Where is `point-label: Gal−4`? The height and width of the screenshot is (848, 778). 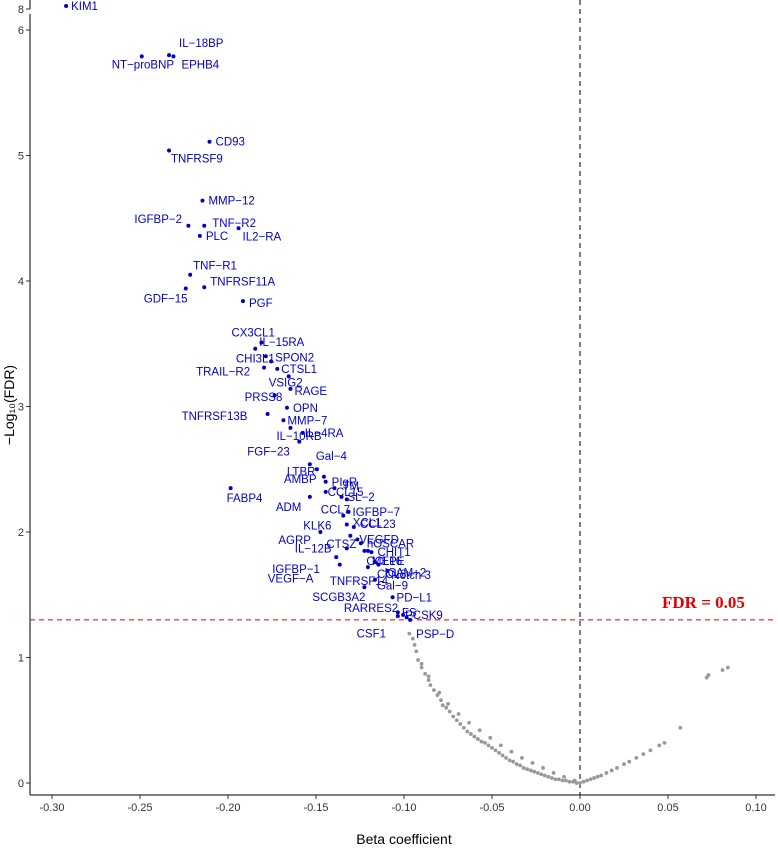
point-label: Gal−4 is located at coordinates (332, 457).